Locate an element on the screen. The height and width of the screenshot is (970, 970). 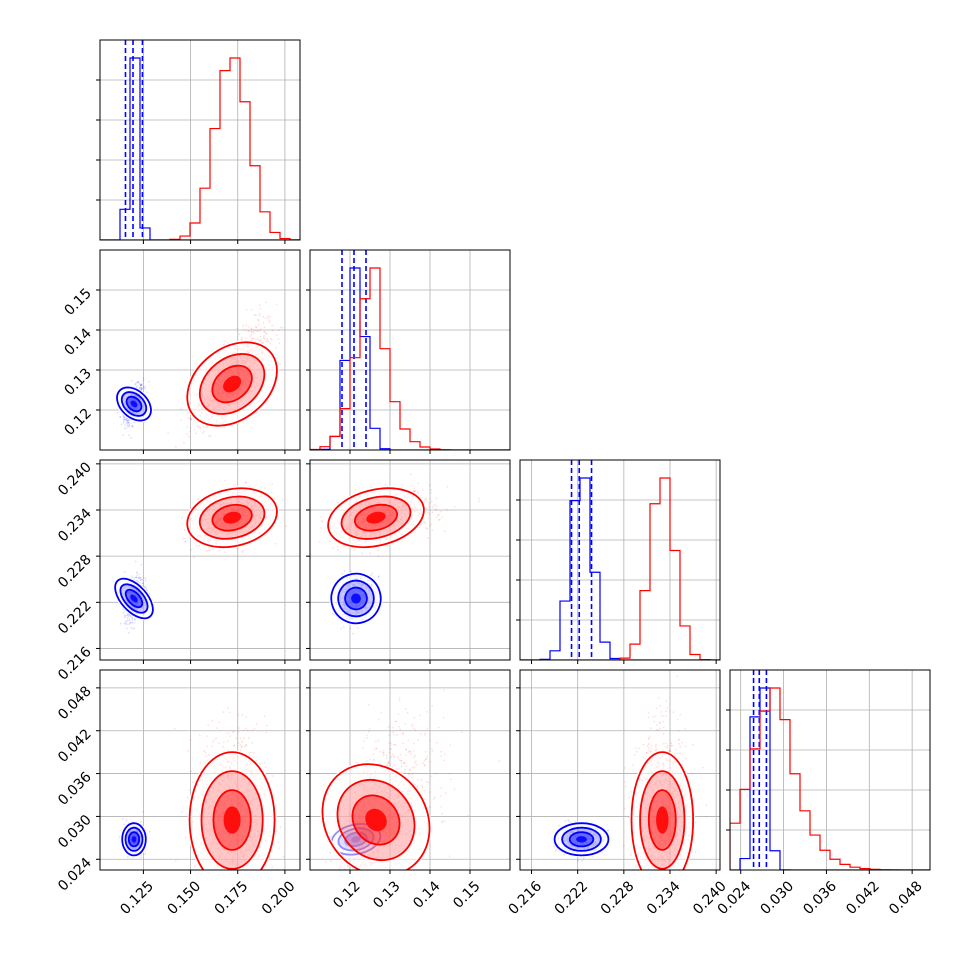
y-tick-label: 0.216 is located at coordinates (75, 664).